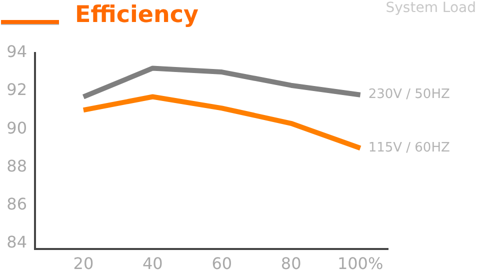 This screenshot has width=480, height=280. Describe the element at coordinates (83, 263) in the screenshot. I see `x-tick-label: 20` at that location.